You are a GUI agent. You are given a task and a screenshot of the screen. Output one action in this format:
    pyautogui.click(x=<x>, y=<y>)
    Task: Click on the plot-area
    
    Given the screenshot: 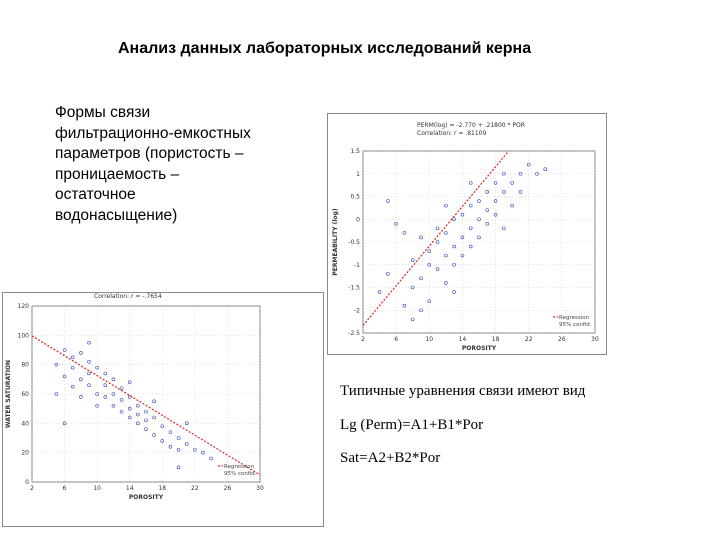 What is the action you would take?
    pyautogui.click(x=479, y=242)
    